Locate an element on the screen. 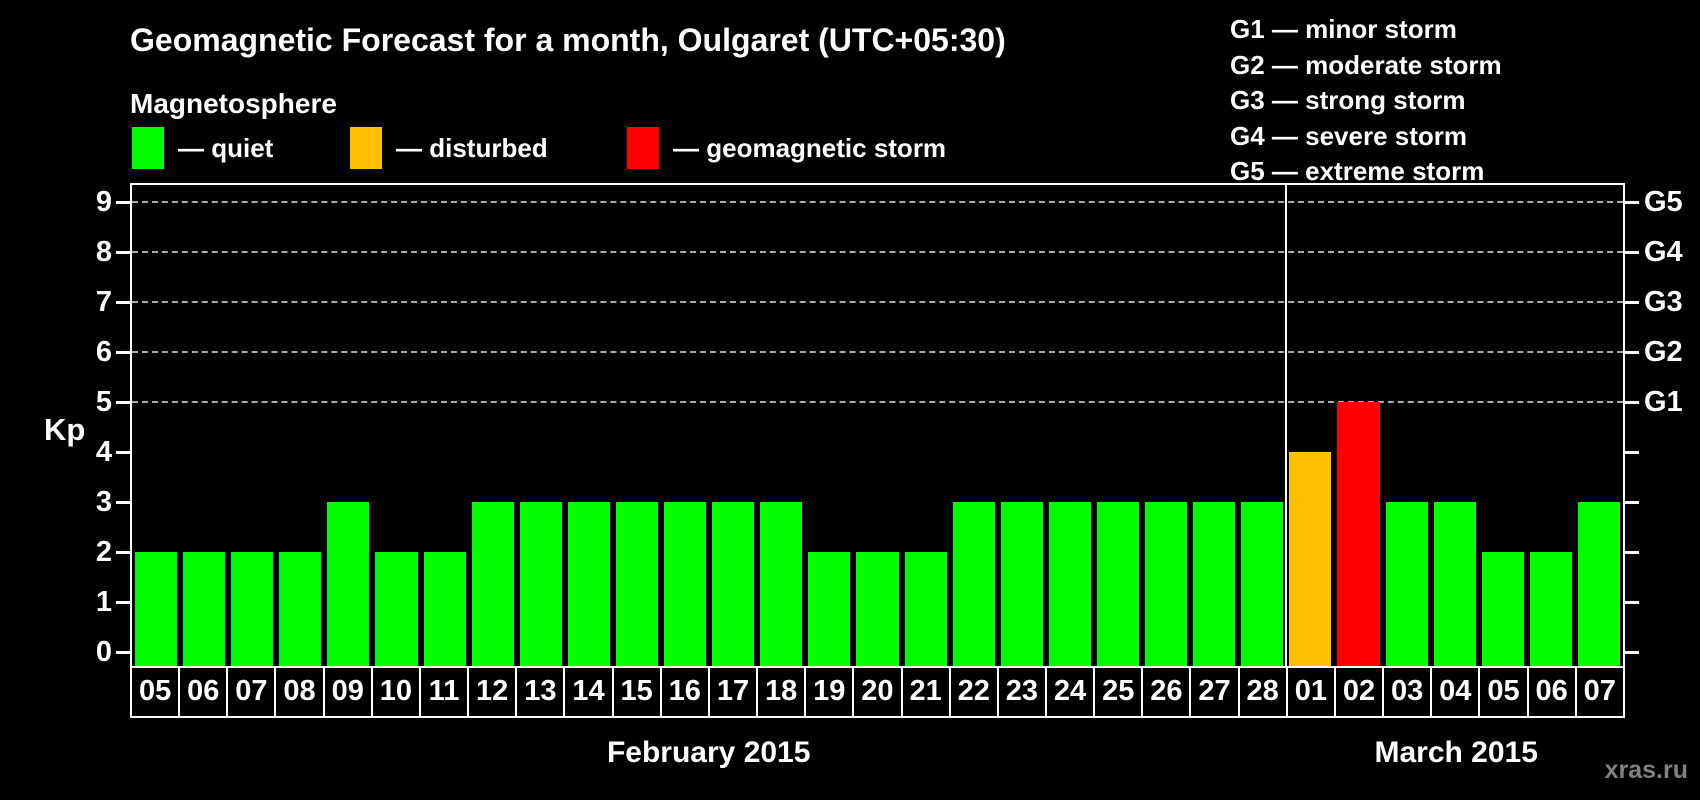 This screenshot has width=1700, height=800. y-tick-label-4: 4 is located at coordinates (103, 452).